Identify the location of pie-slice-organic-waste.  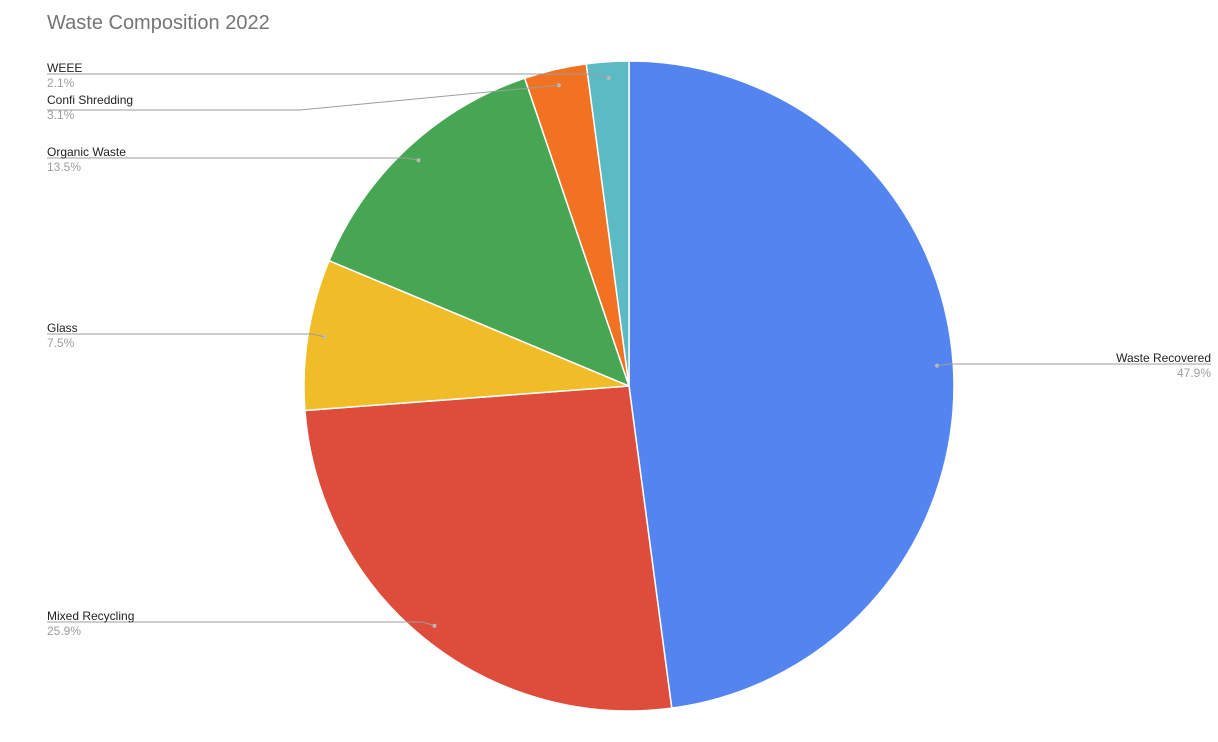
(479, 232).